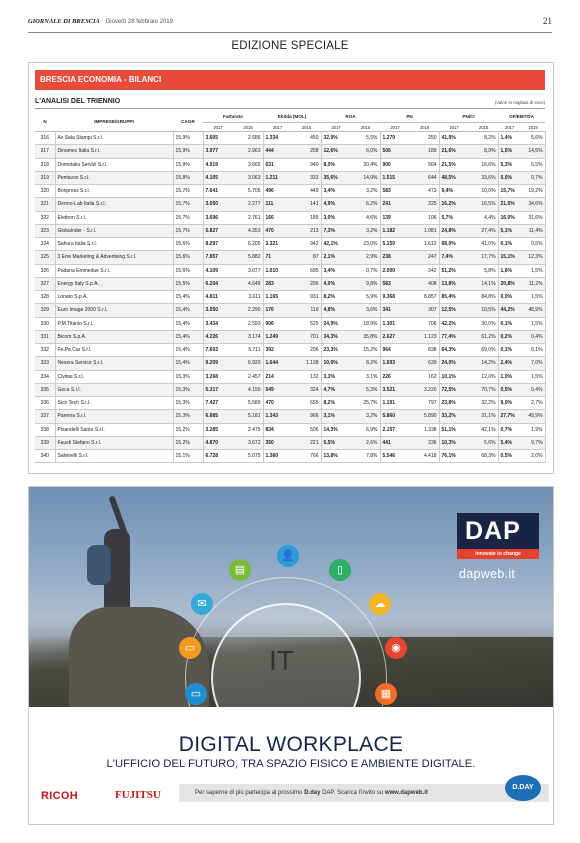 This screenshot has height=843, width=580. What do you see at coordinates (484, 337) in the screenshot?
I see `table-cell: 61,2%` at bounding box center [484, 337].